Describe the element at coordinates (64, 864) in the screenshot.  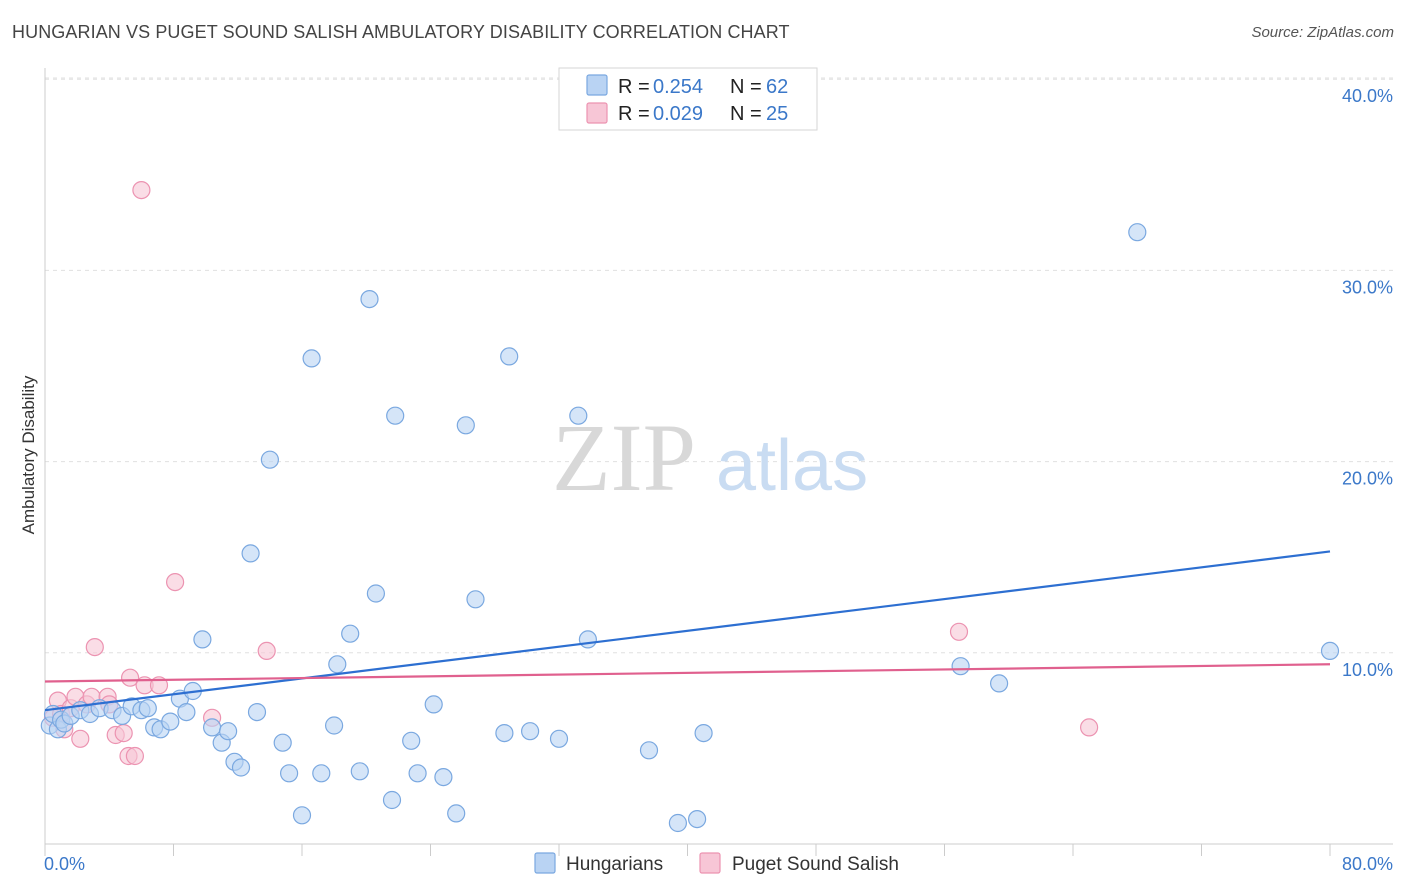
I see `x-tick-label-min: 0.0%` at that location.